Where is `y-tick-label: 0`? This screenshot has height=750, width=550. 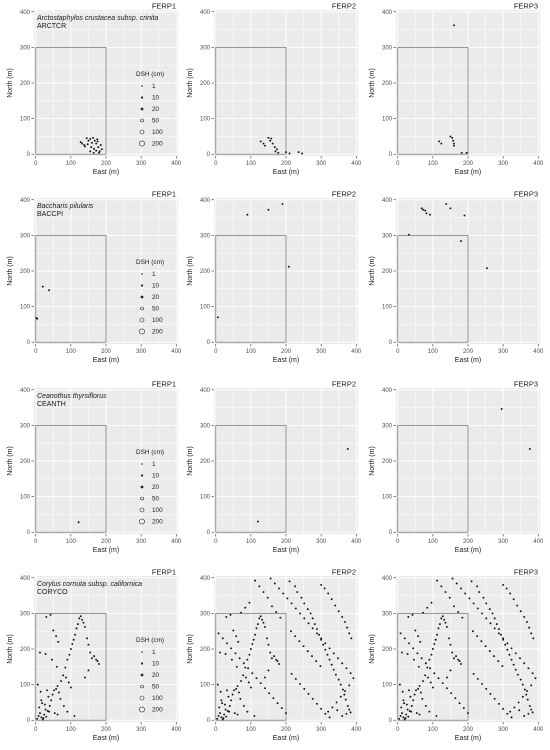 y-tick-label: 0 is located at coordinates (391, 343).